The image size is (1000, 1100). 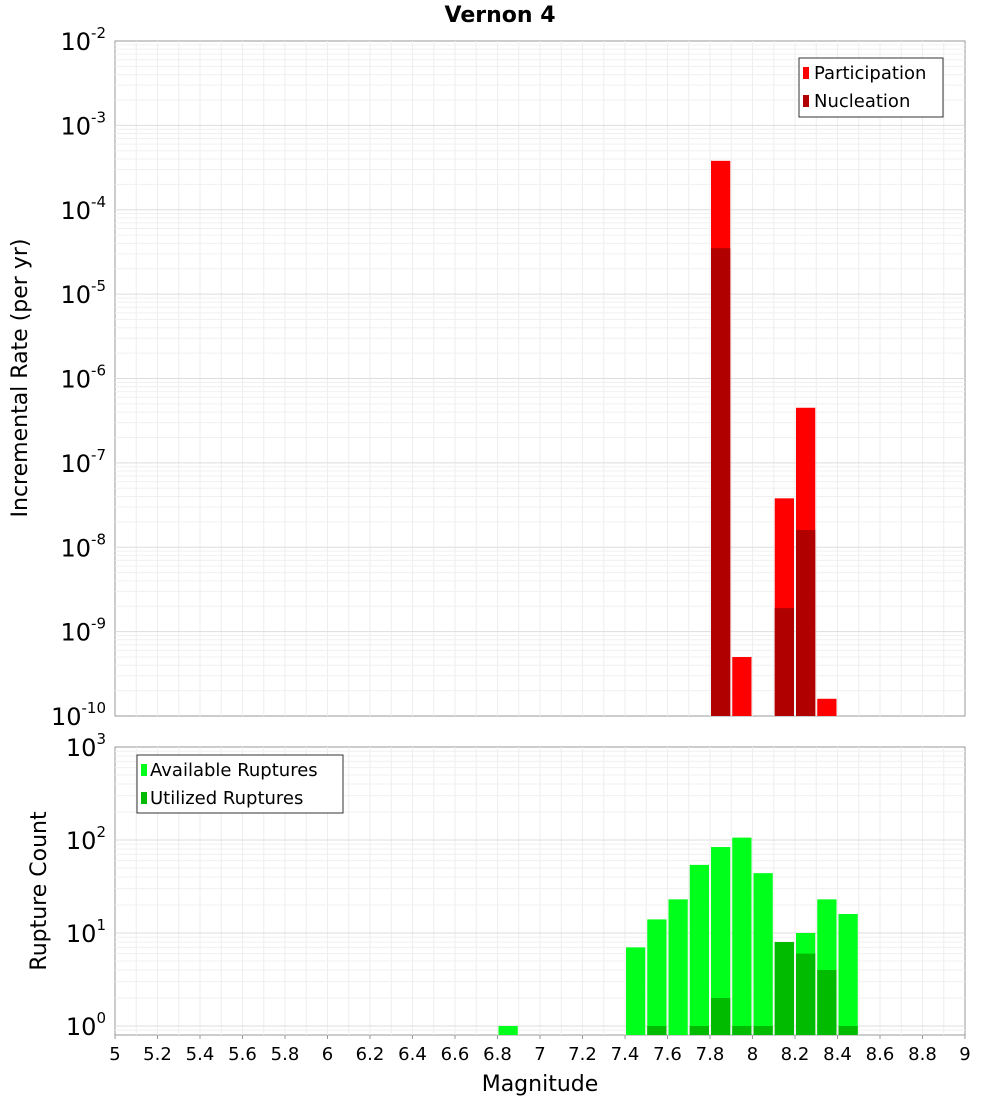 I want to click on y-tick-label: 10⁻⁶, so click(x=83, y=378).